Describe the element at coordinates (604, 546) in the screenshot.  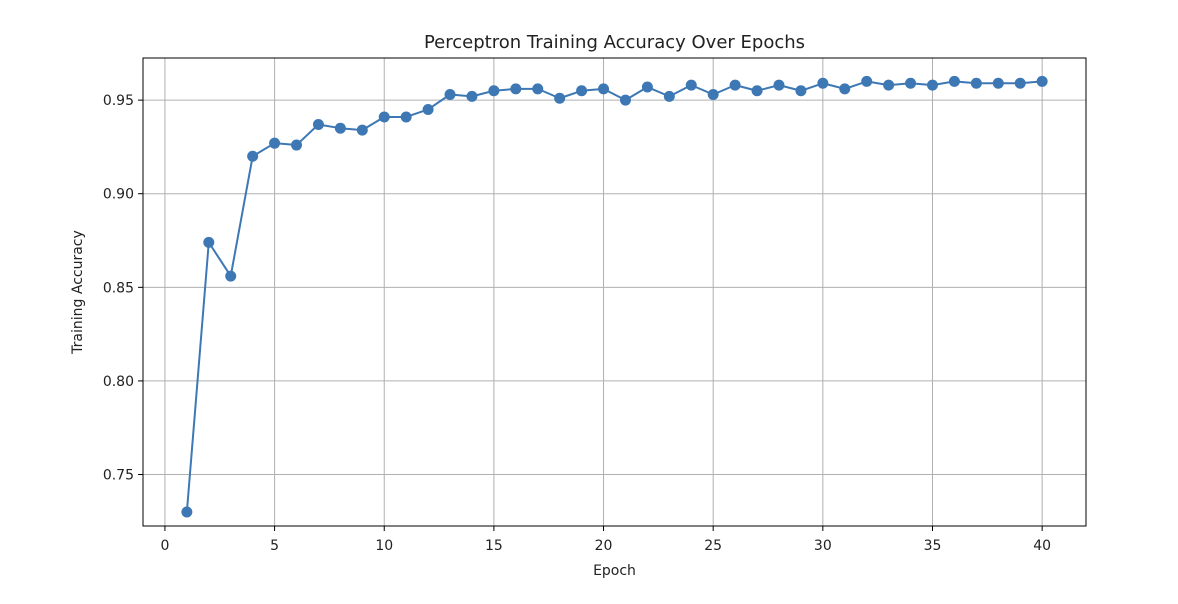
I see `x-tick-label: 20` at that location.